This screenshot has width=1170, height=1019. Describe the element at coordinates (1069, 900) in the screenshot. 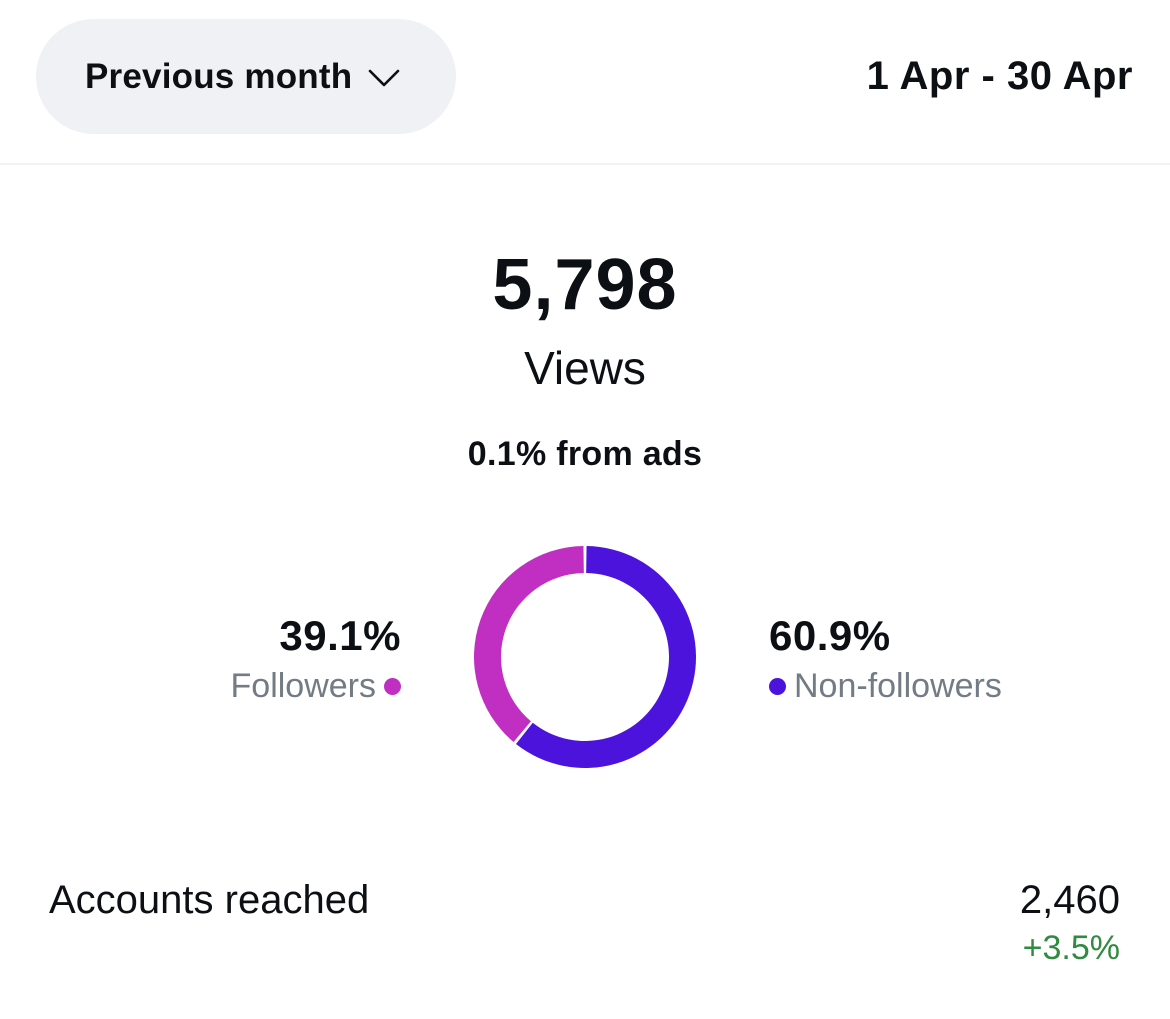

I see `accounts-reached-value: 2,460` at that location.